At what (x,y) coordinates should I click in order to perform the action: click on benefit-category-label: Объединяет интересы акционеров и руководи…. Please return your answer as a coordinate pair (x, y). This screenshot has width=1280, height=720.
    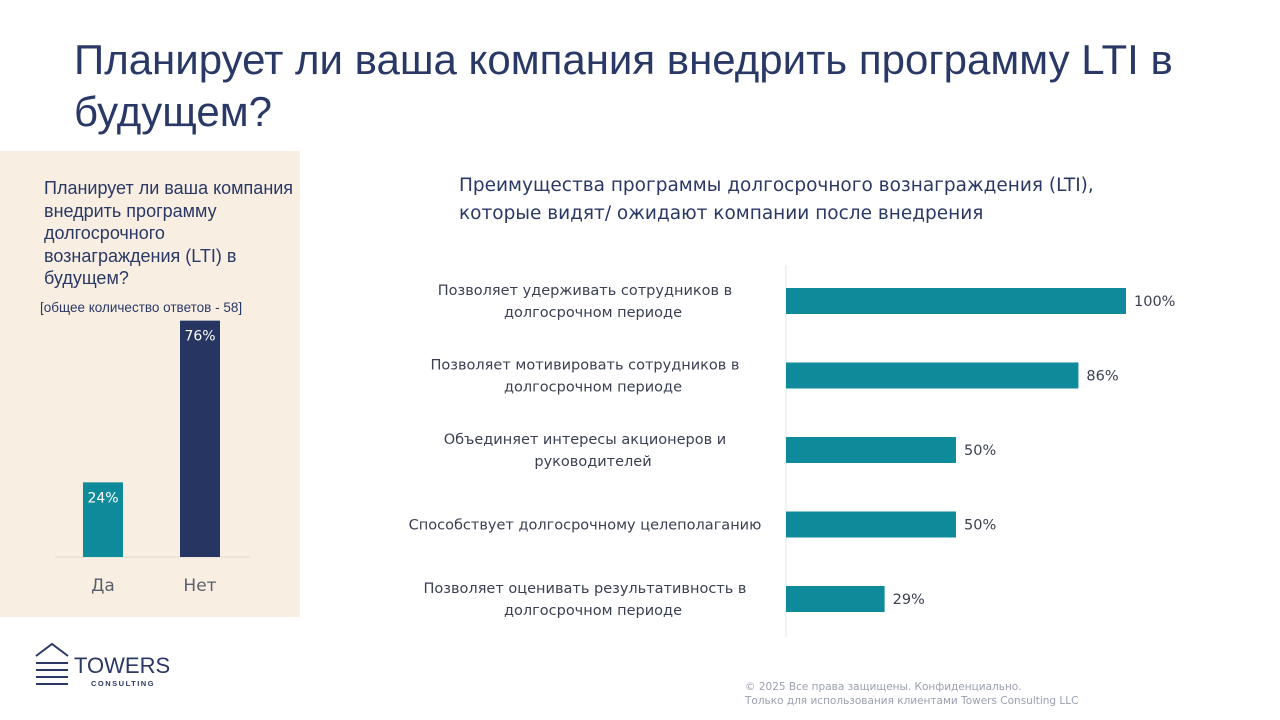
    Looking at the image, I should click on (585, 451).